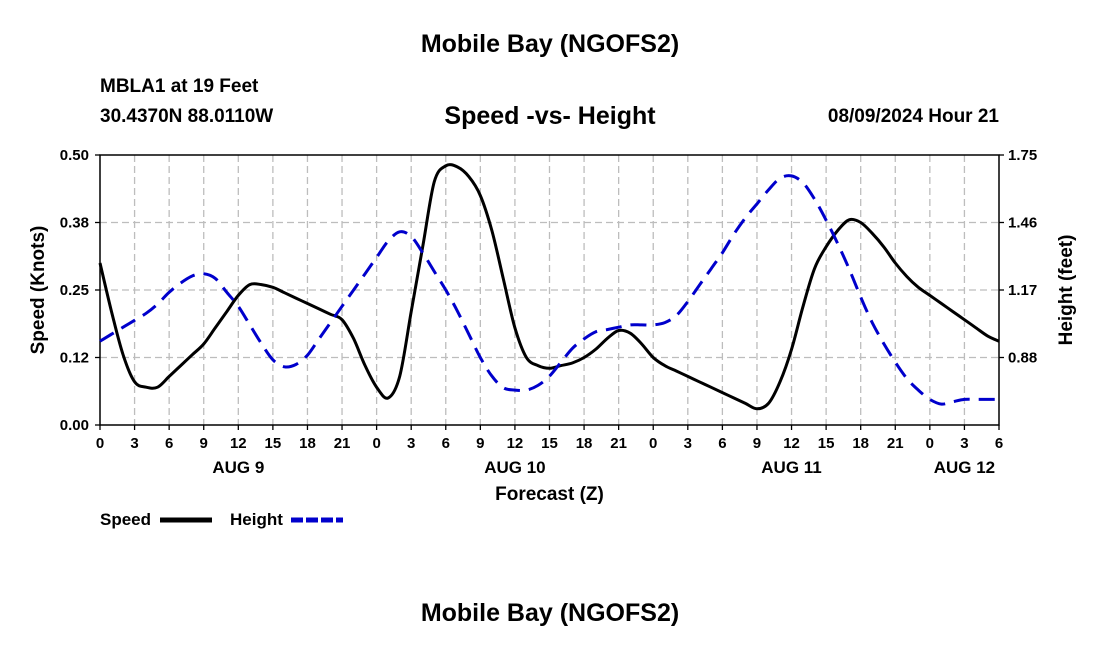 The width and height of the screenshot is (1100, 650). I want to click on legend-speed-label: Speed, so click(125, 519).